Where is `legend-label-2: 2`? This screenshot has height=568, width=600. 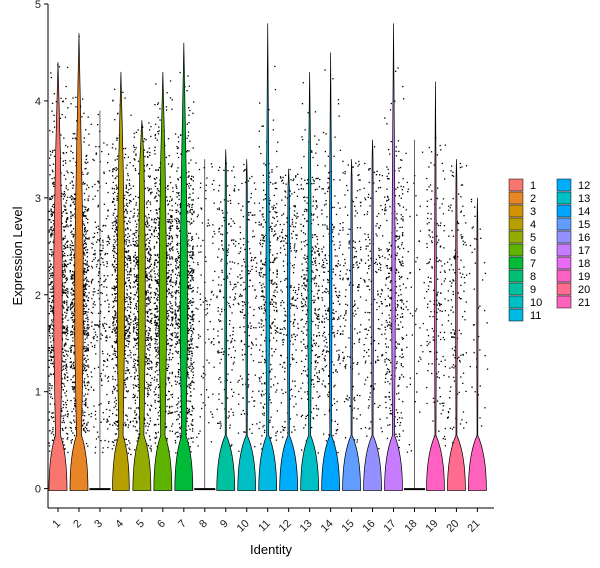
legend-label-2: 2 is located at coordinates (533, 199).